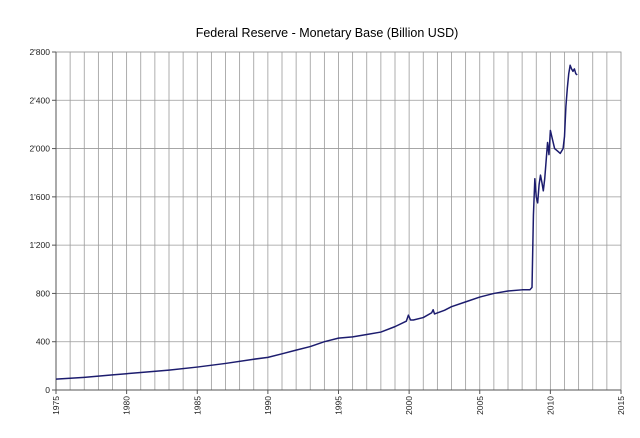 The width and height of the screenshot is (640, 438). I want to click on y-tick-label: 800, so click(43, 293).